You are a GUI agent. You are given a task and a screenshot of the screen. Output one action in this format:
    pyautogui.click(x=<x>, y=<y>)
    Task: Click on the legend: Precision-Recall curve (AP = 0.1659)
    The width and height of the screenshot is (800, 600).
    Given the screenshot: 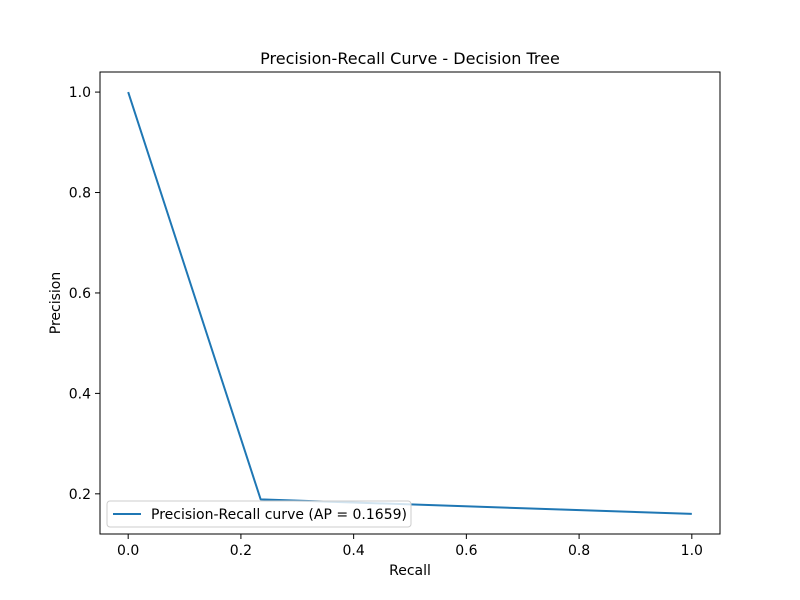 What is the action you would take?
    pyautogui.click(x=259, y=514)
    